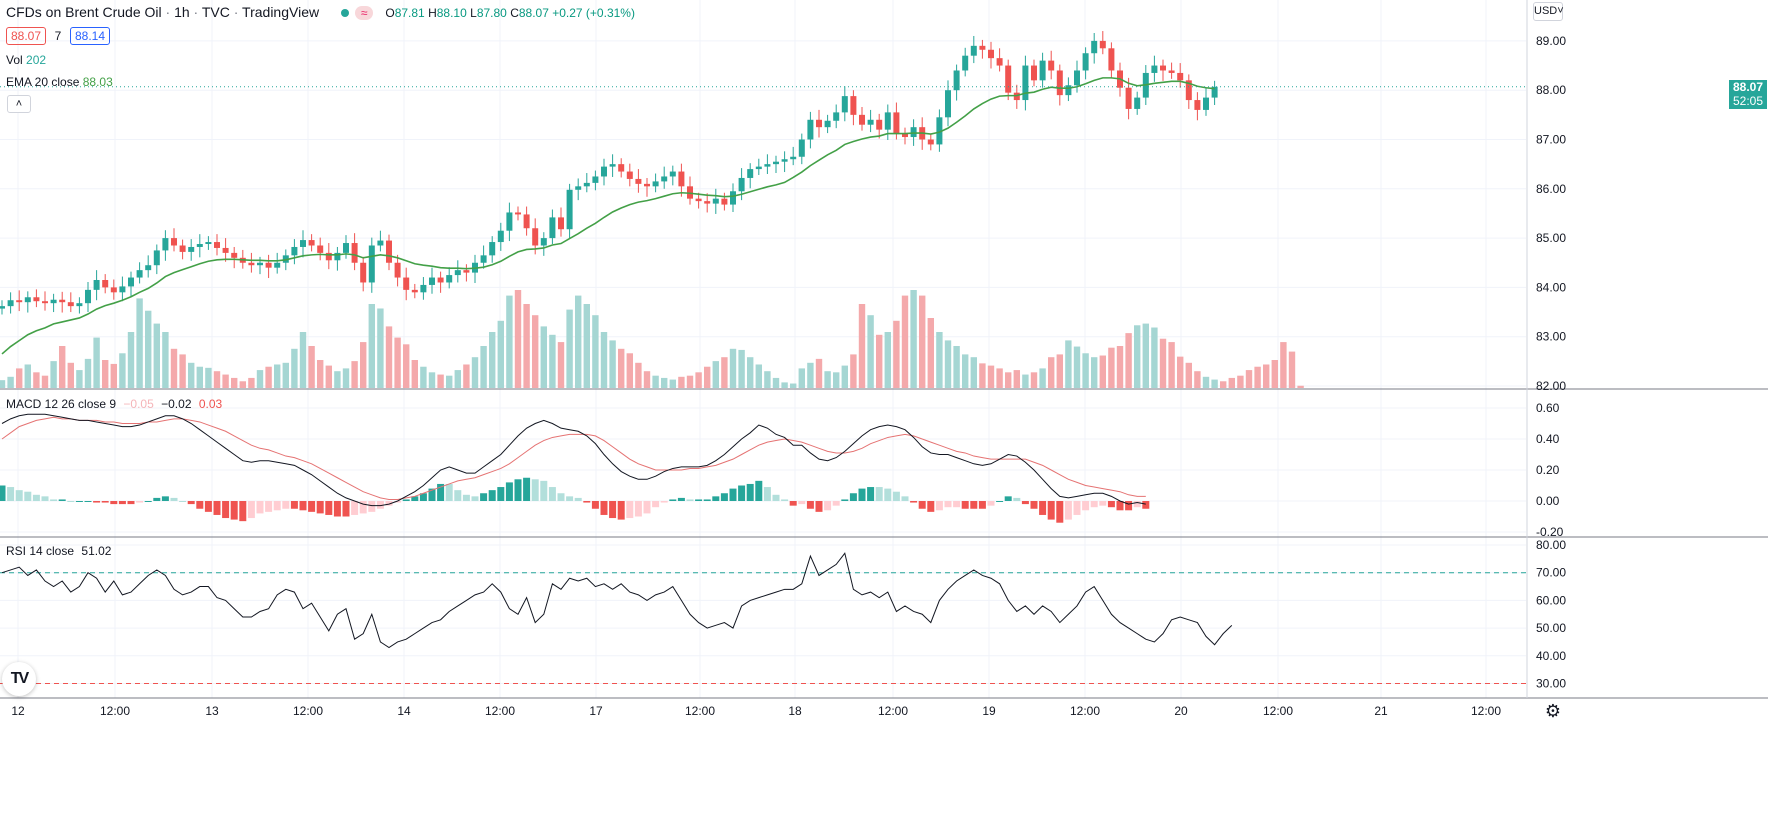  I want to click on ema-legend: EMA 20 close 88.03, so click(59, 82).